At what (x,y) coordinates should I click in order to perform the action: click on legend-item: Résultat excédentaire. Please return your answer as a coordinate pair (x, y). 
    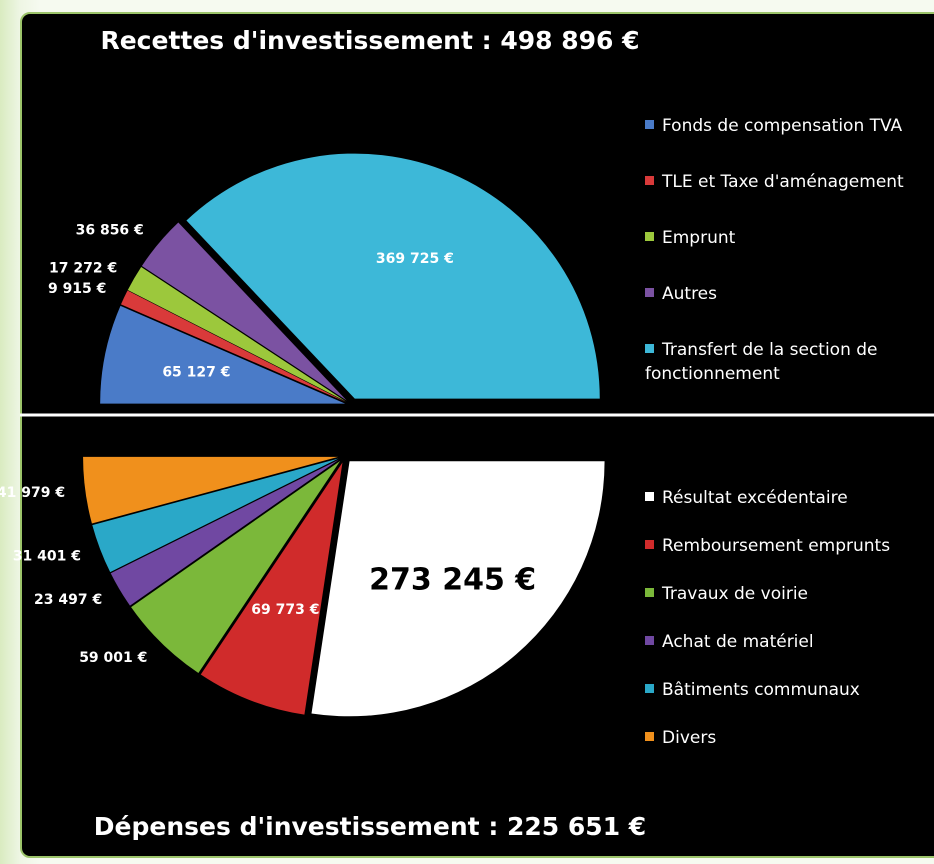
    Looking at the image, I should click on (789, 498).